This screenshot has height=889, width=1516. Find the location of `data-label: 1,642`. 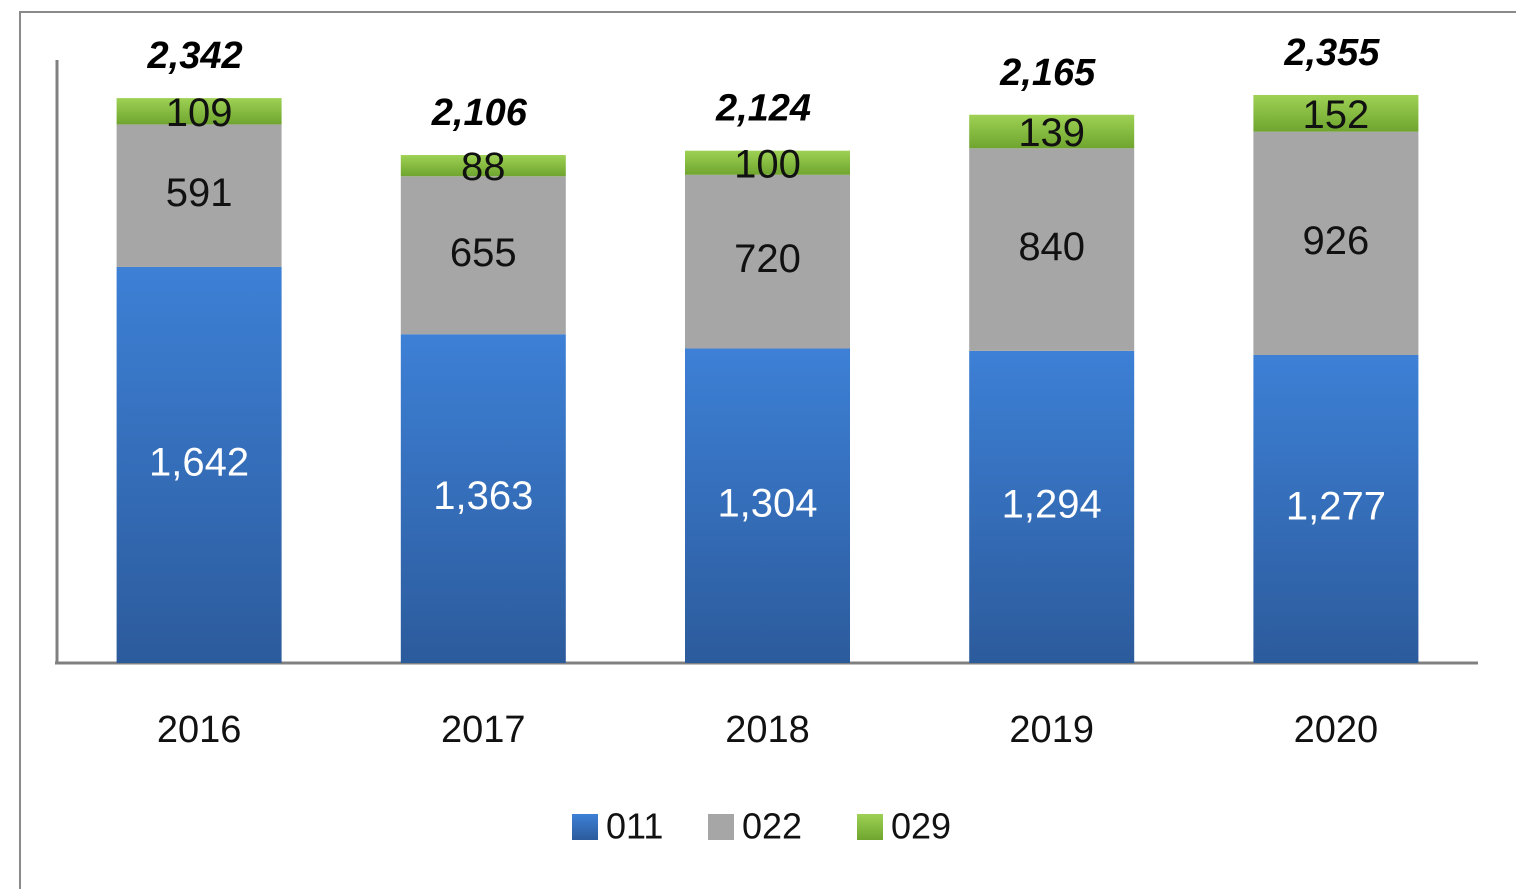

data-label: 1,642 is located at coordinates (199, 463).